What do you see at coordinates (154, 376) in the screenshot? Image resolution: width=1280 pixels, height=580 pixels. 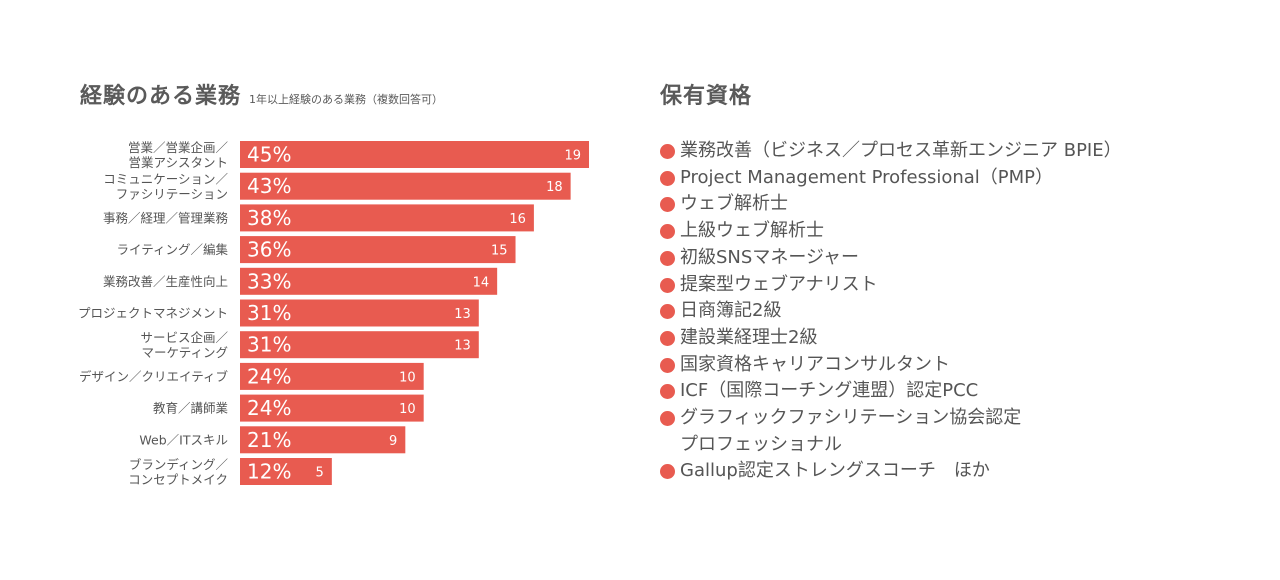 I see `category-label: デザイン／クリエイティブ` at bounding box center [154, 376].